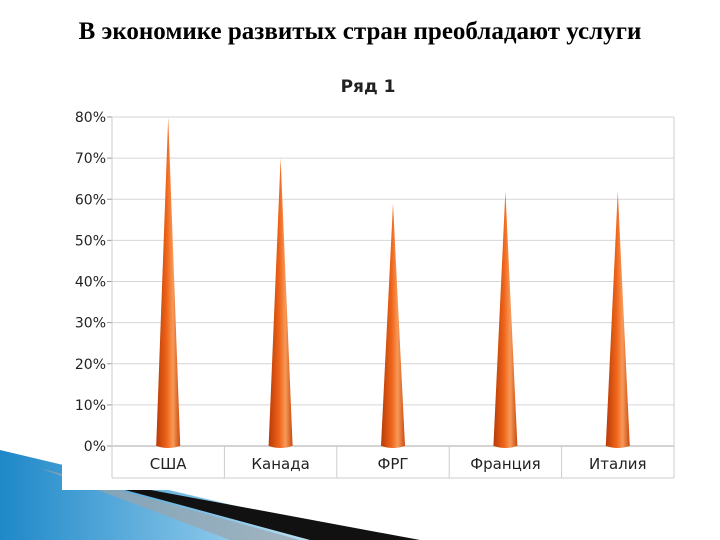 The image size is (720, 540). Describe the element at coordinates (90, 200) in the screenshot. I see `y-tick-label: 60%` at that location.